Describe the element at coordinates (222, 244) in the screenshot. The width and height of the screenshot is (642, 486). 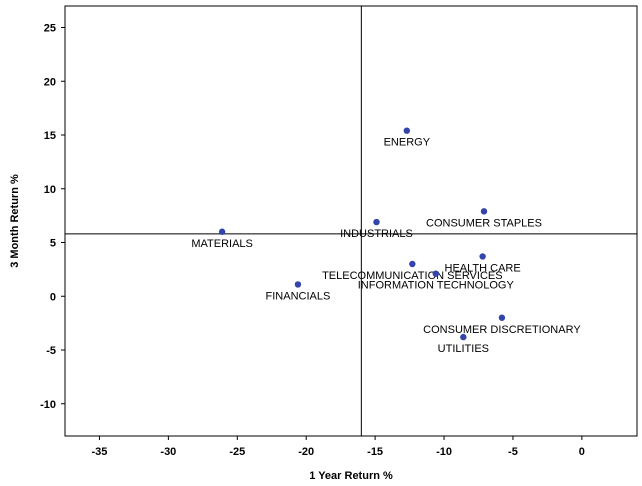
I see `point-label: MATERIALS` at that location.